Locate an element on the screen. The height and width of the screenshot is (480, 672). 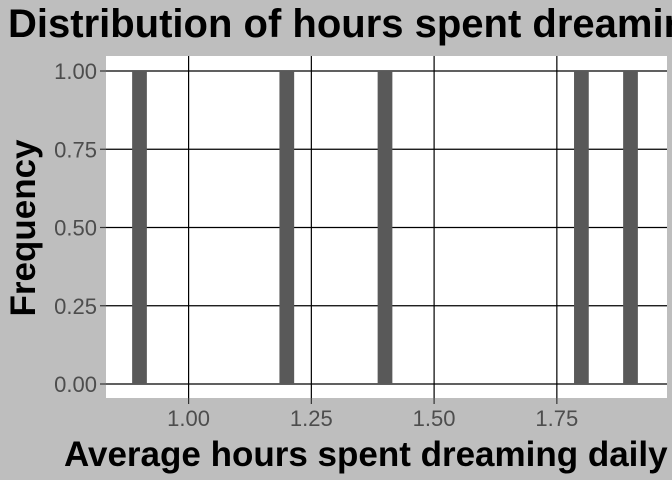
y-tick-label: 0.75 is located at coordinates (75, 149).